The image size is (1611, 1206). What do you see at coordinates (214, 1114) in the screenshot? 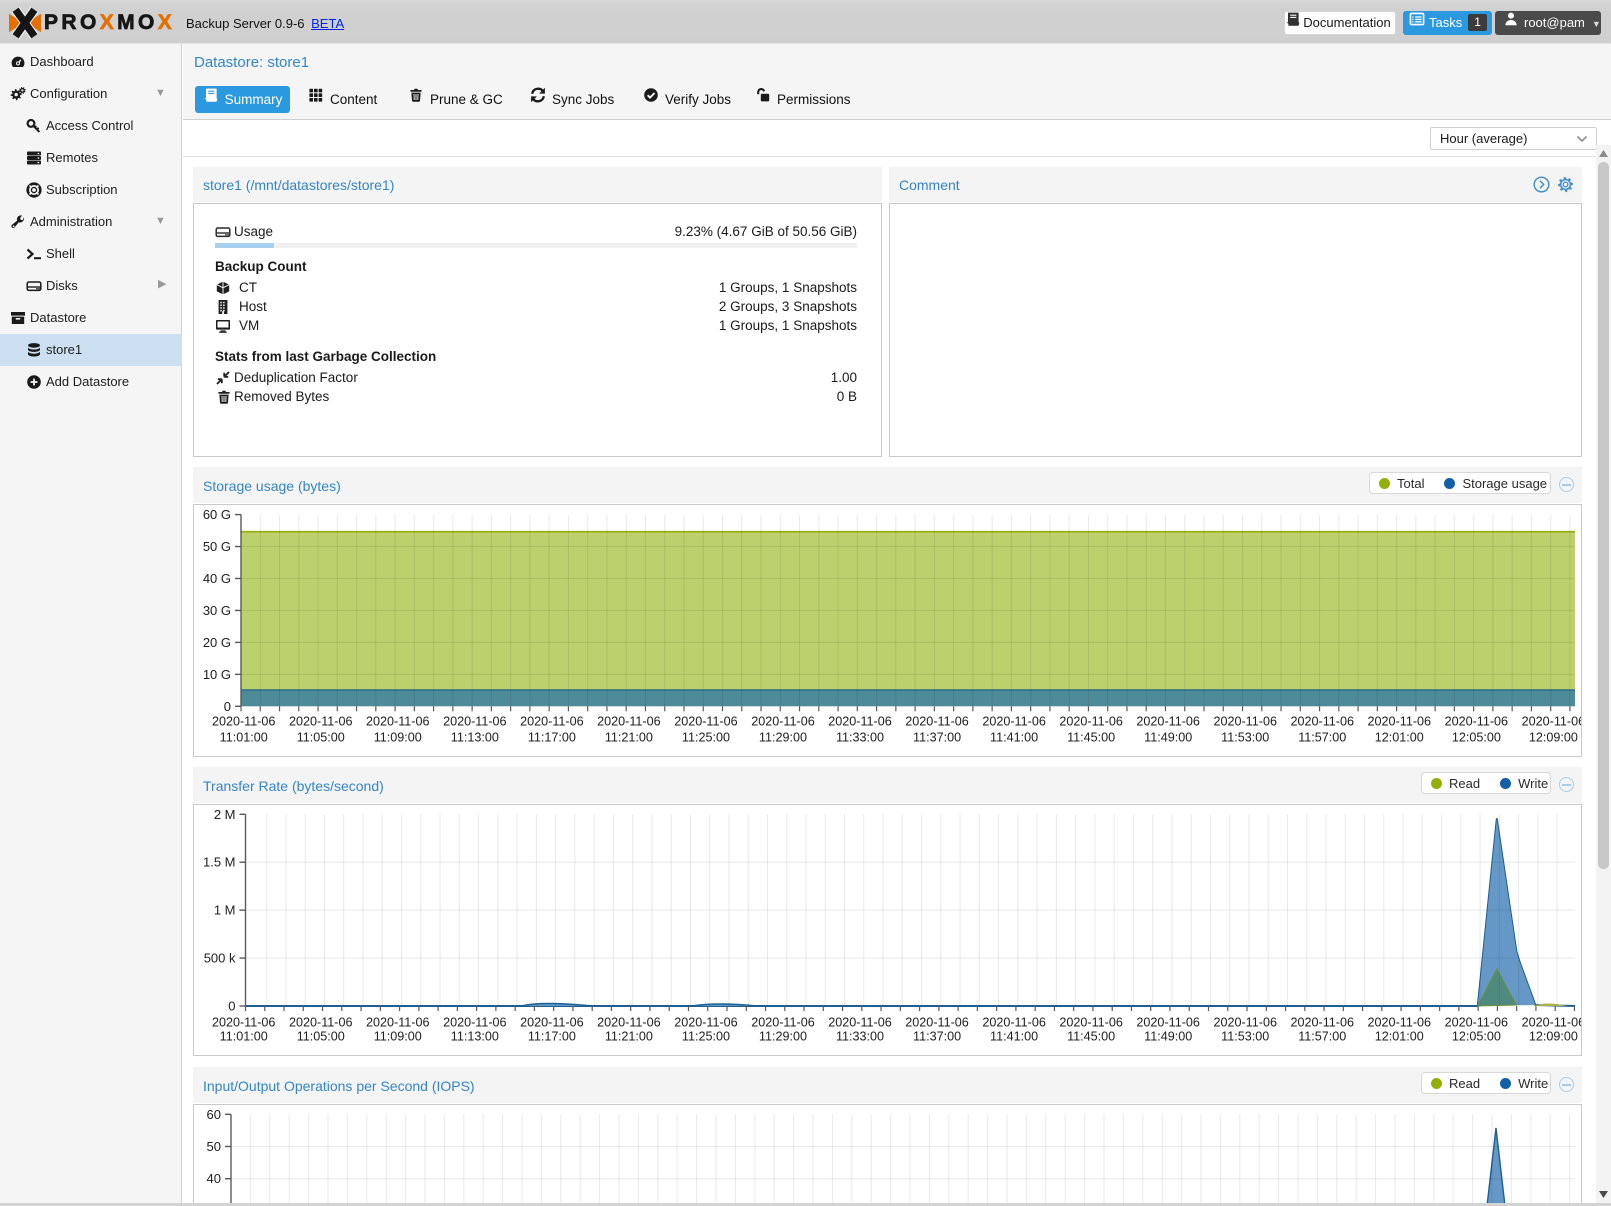
I see `svg-text: 60` at bounding box center [214, 1114].